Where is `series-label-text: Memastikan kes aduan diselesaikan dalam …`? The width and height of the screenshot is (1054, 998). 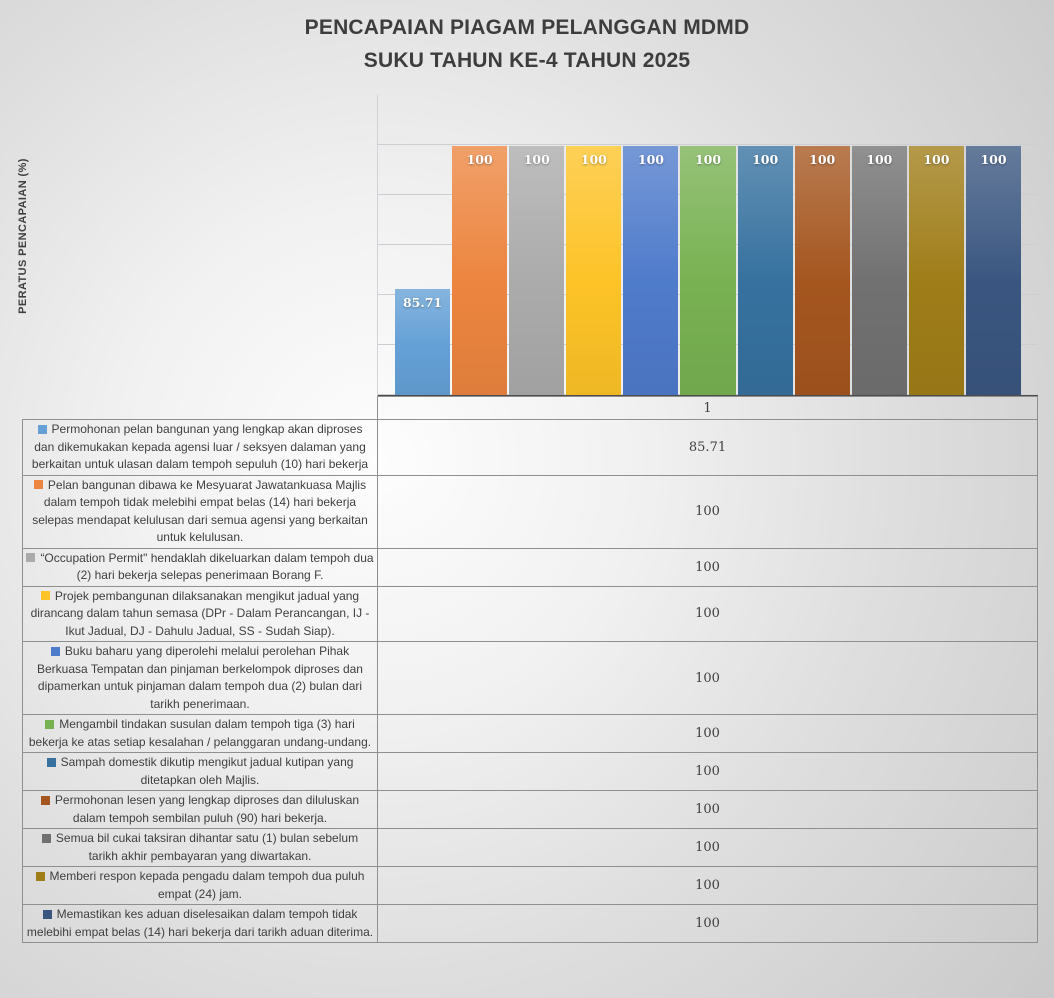
series-label-text: Memastikan kes aduan diselesaikan dalam … is located at coordinates (200, 923).